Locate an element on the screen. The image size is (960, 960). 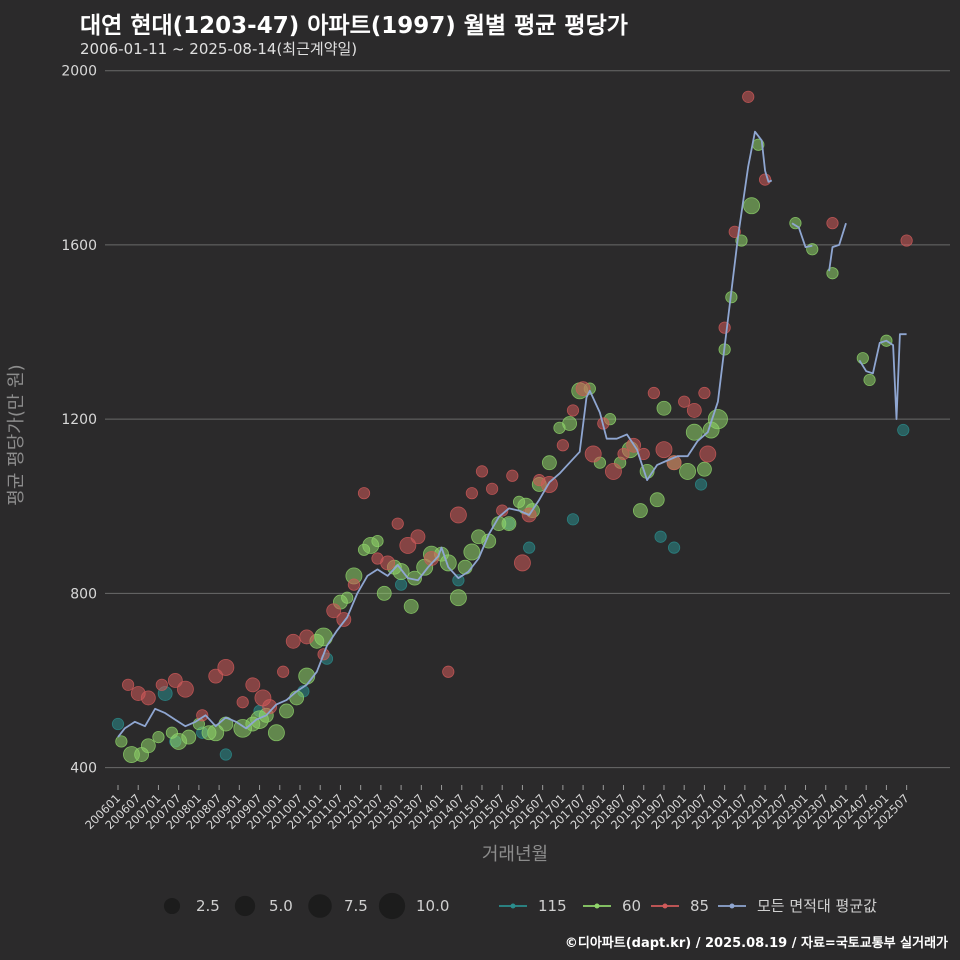
color-legend-label: 60 is located at coordinates (631, 906).